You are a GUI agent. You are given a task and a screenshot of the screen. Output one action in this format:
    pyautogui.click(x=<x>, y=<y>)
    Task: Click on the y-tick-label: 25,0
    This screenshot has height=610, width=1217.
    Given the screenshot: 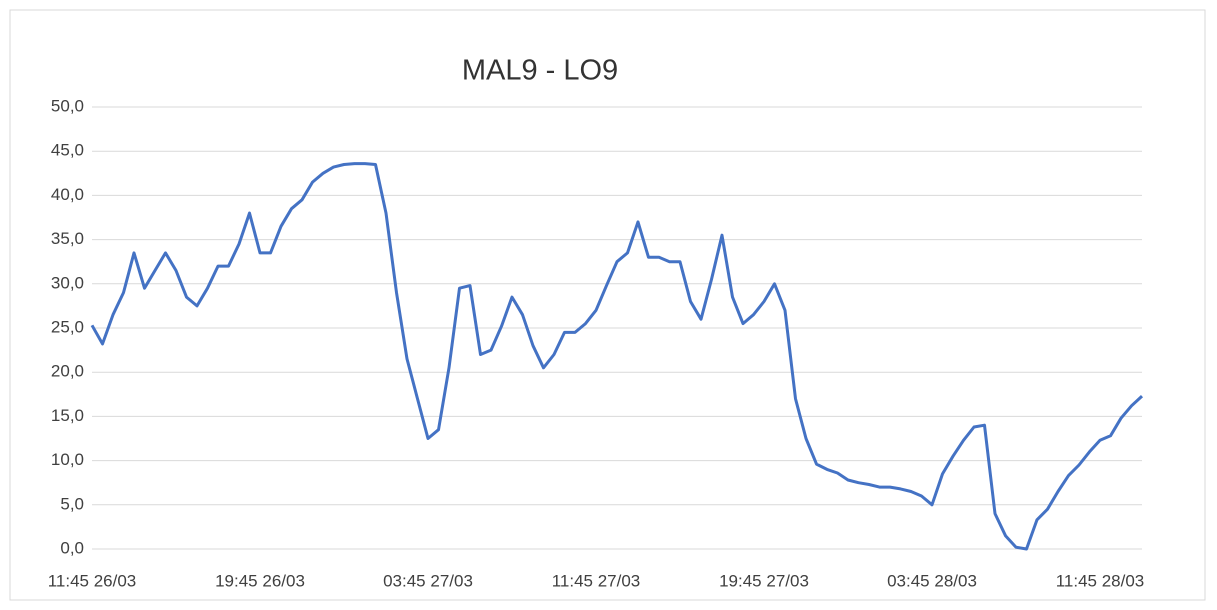 What is the action you would take?
    pyautogui.click(x=67, y=326)
    